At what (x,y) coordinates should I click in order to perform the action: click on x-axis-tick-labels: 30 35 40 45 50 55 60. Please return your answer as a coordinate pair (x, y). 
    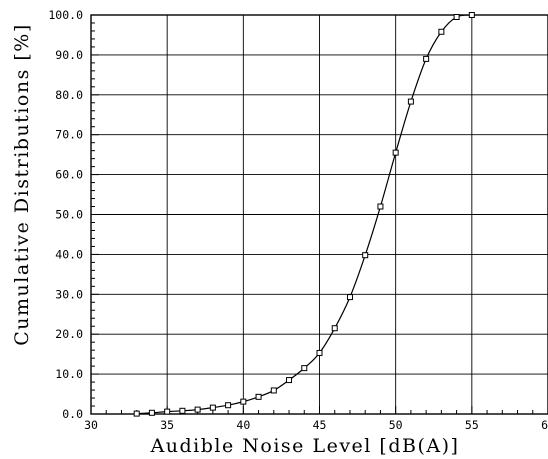
    Looking at the image, I should click on (316, 425).